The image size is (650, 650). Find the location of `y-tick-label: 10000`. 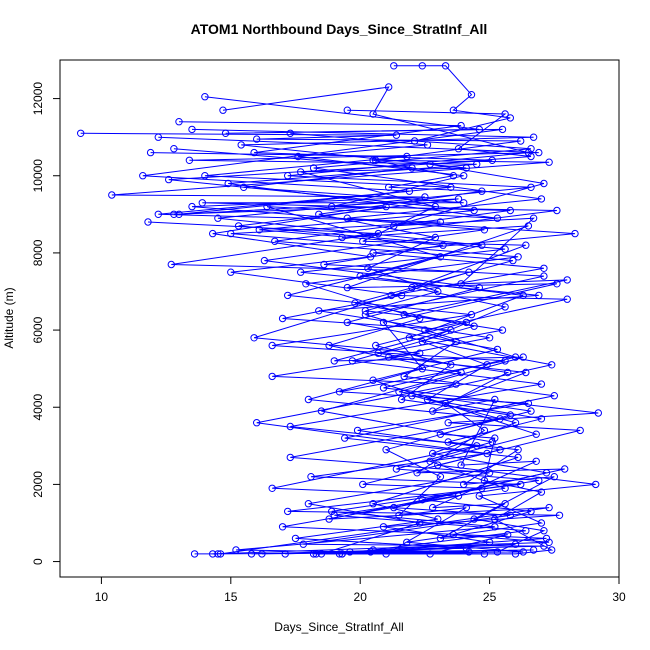

y-tick-label: 10000 is located at coordinates (38, 176).